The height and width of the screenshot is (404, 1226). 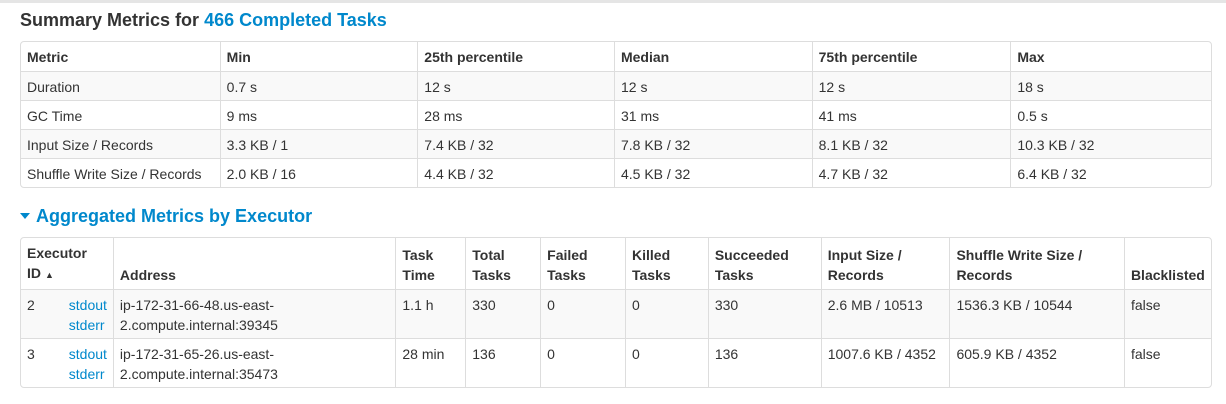 I want to click on input-size-records: 2.6 MB / 10513, so click(x=885, y=313).